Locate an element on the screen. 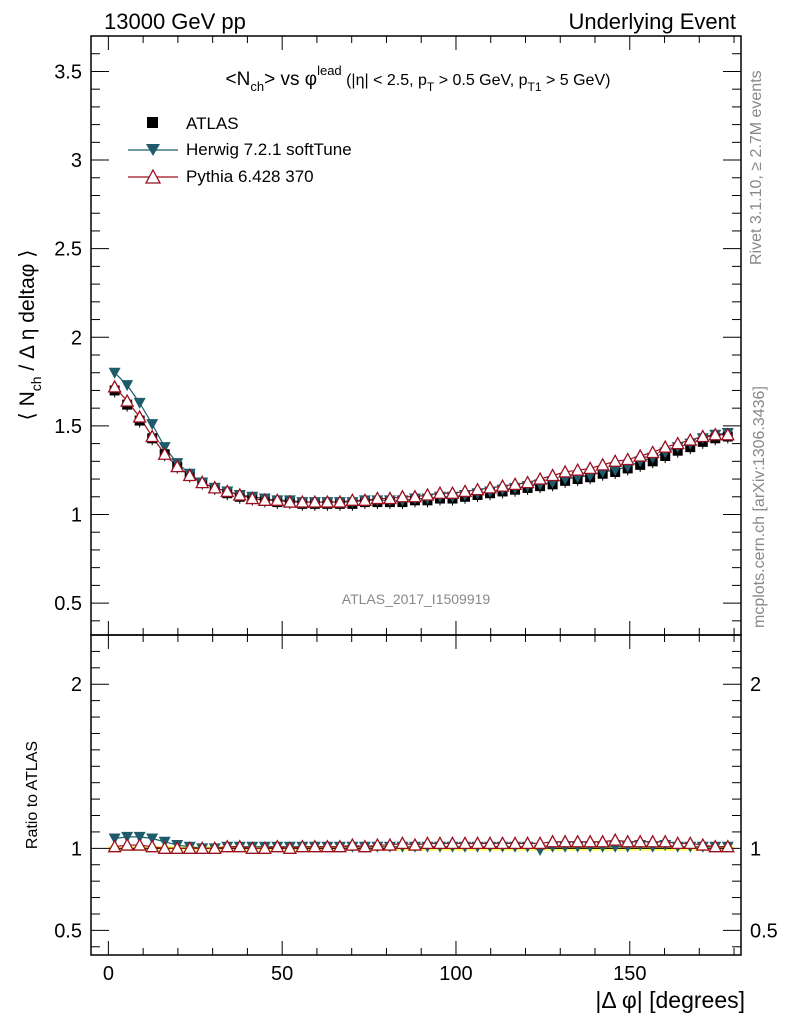 This screenshot has width=786, height=1024. x-axis-label: |Δ φ| [degrees] is located at coordinates (670, 1000).